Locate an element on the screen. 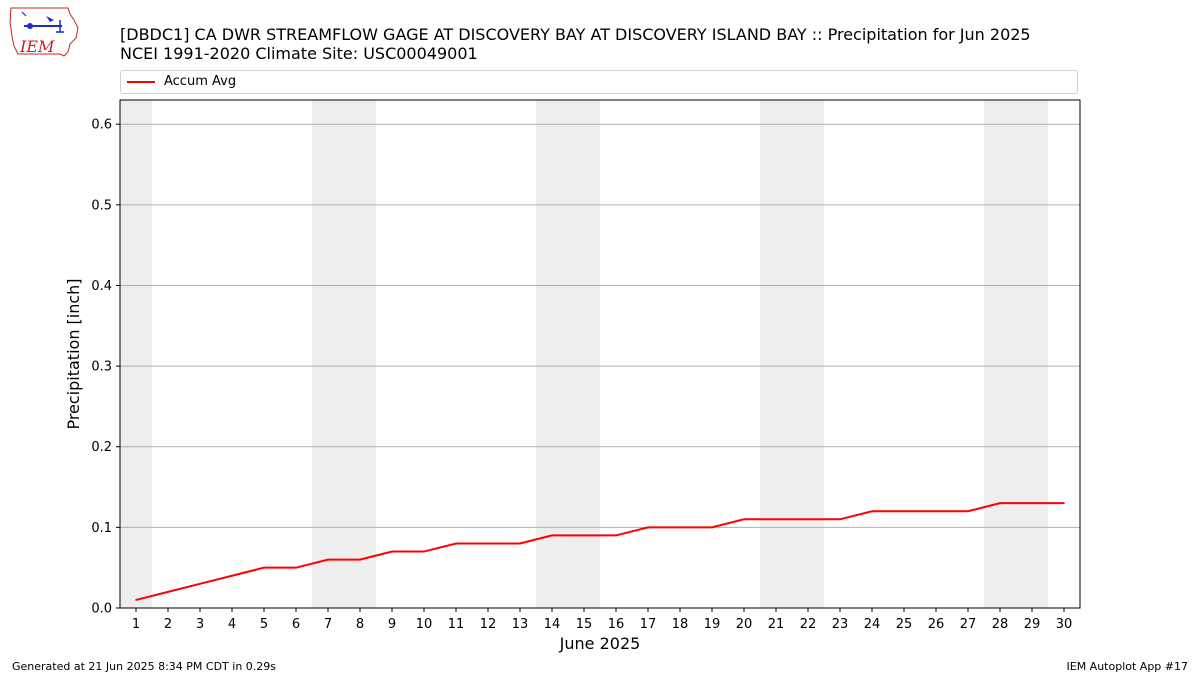 The height and width of the screenshot is (675, 1200). x-tick-label: 15 is located at coordinates (584, 624).